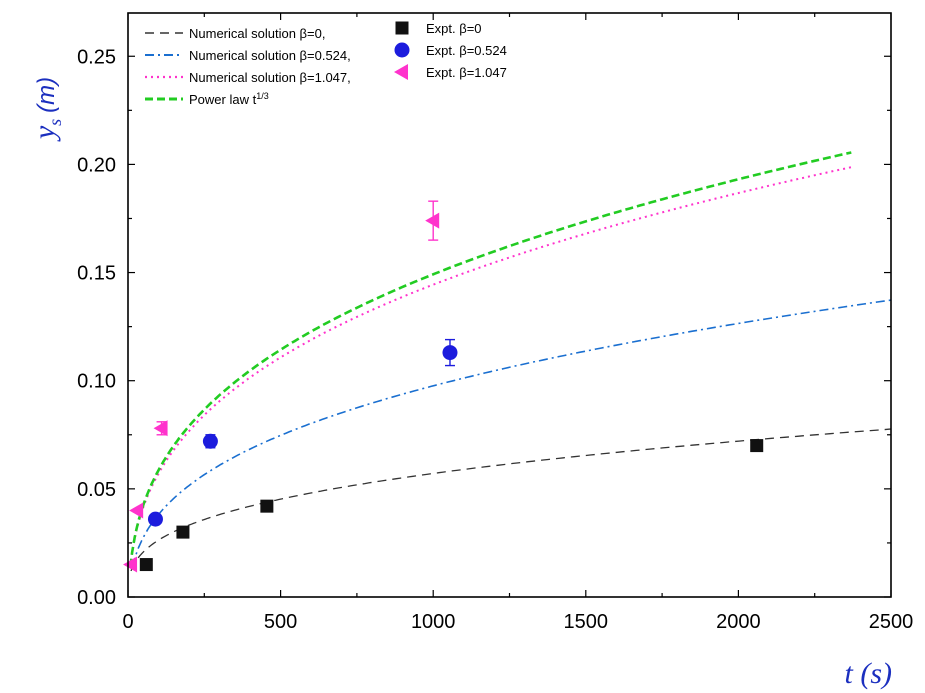  Describe the element at coordinates (96, 57) in the screenshot. I see `y-tick-label: 0.25` at that location.